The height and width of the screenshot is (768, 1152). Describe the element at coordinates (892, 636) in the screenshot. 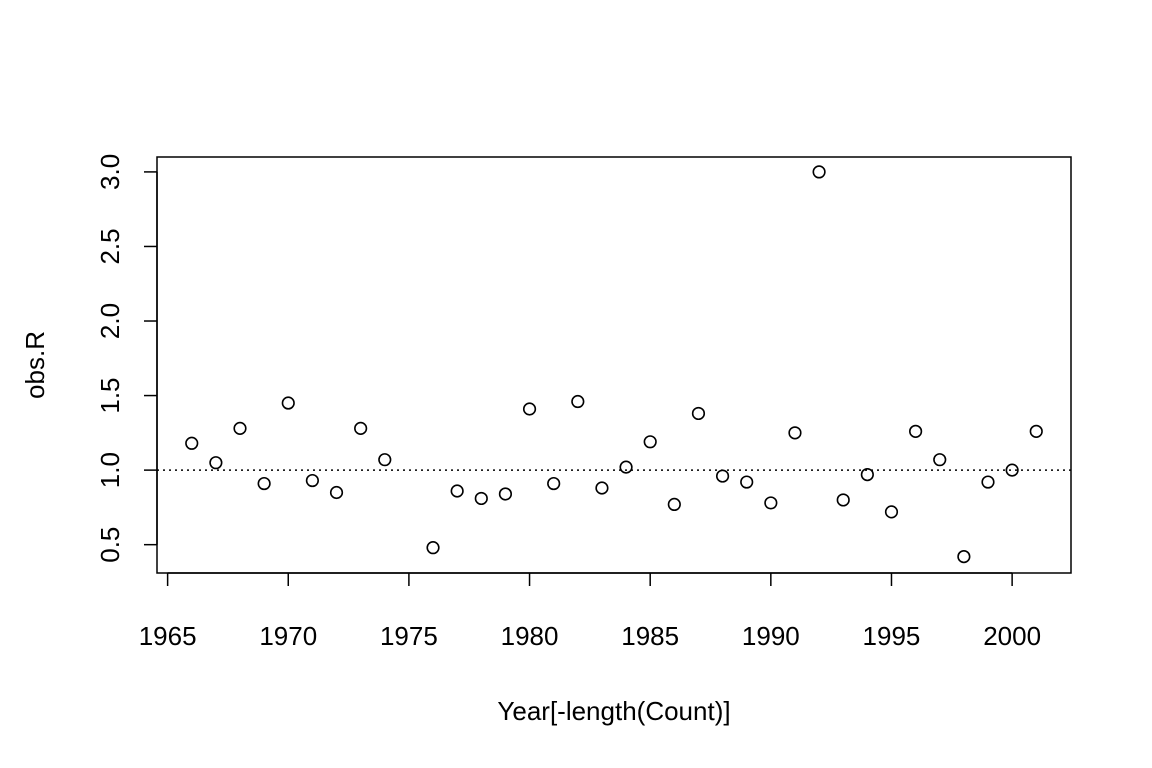

I see `x-tick-label: 1995` at that location.